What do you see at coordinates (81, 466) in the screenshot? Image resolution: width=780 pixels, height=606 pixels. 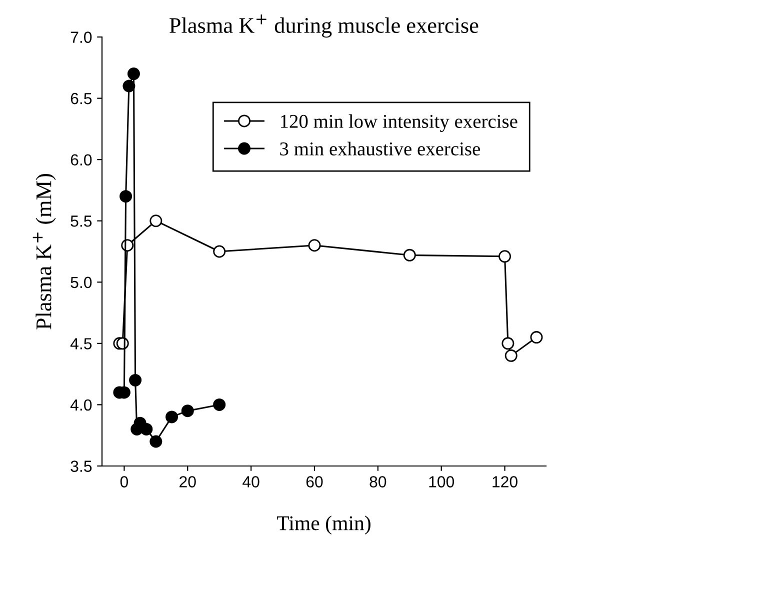 I see `y-tick-label: 3.5` at bounding box center [81, 466].